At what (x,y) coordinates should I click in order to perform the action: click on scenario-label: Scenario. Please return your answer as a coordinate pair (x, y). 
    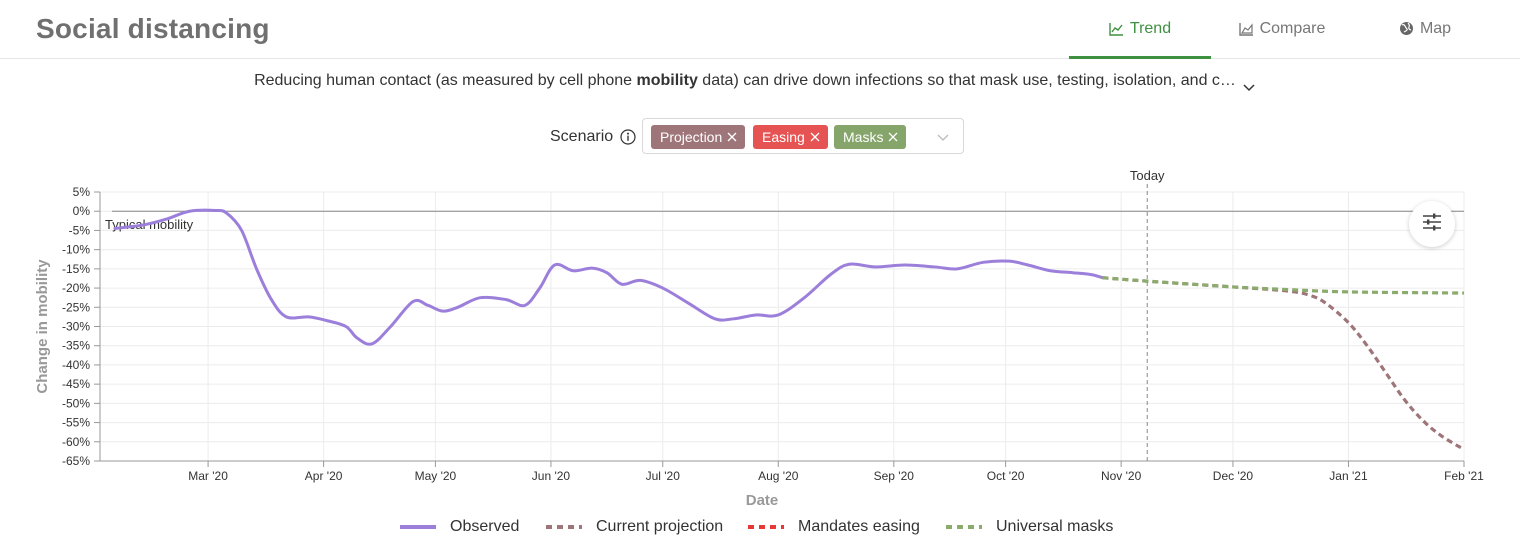
    Looking at the image, I should click on (593, 137).